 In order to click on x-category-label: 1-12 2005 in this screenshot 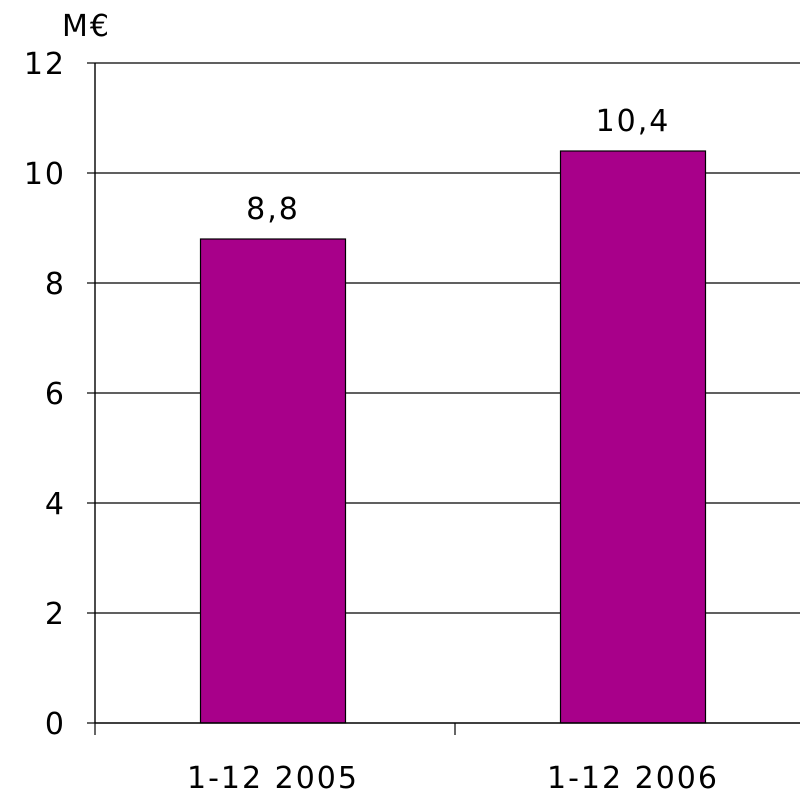, I will do `click(273, 777)`.